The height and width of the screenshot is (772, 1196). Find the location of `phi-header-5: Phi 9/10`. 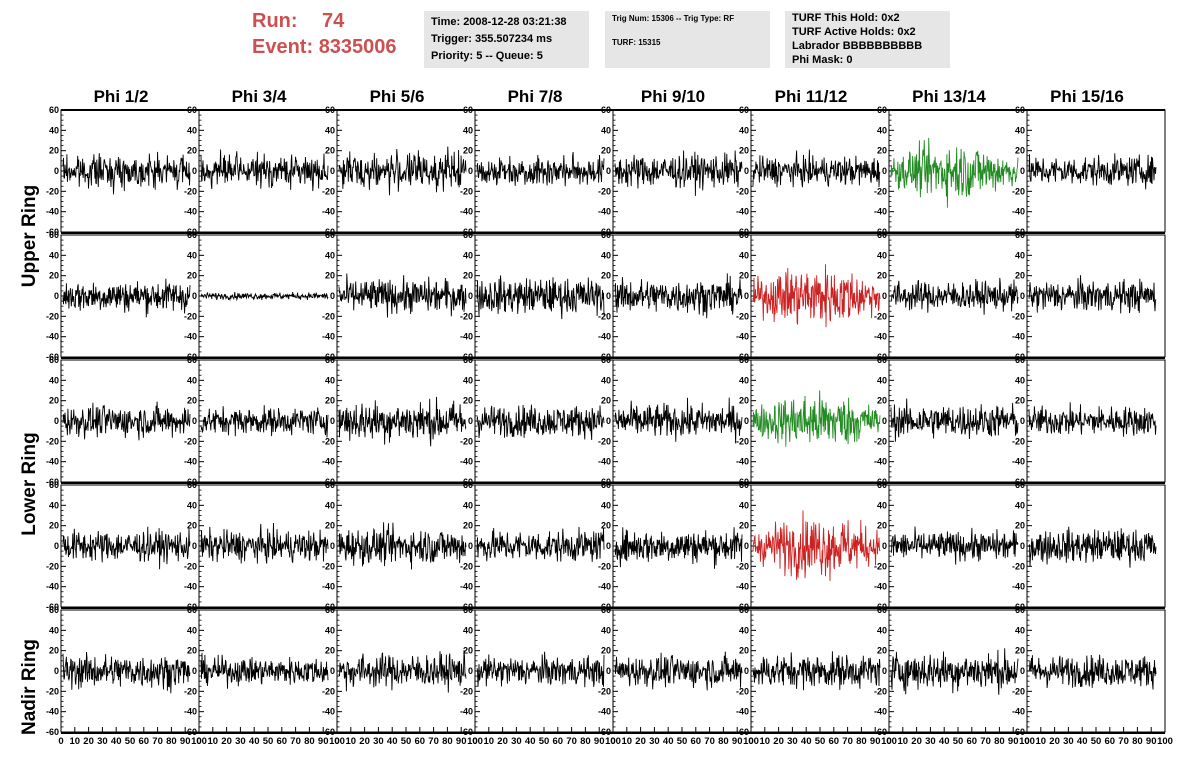

phi-header-5: Phi 9/10 is located at coordinates (673, 96).